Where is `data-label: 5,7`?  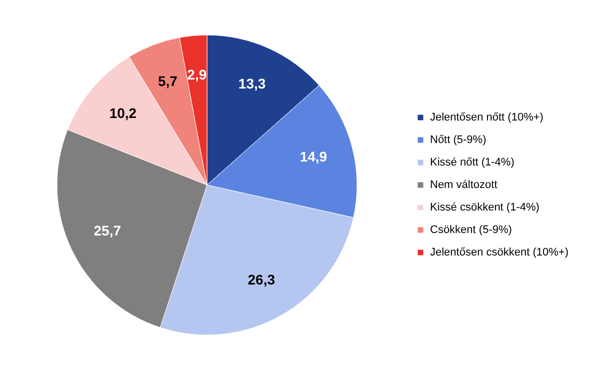
data-label: 5,7 is located at coordinates (168, 81).